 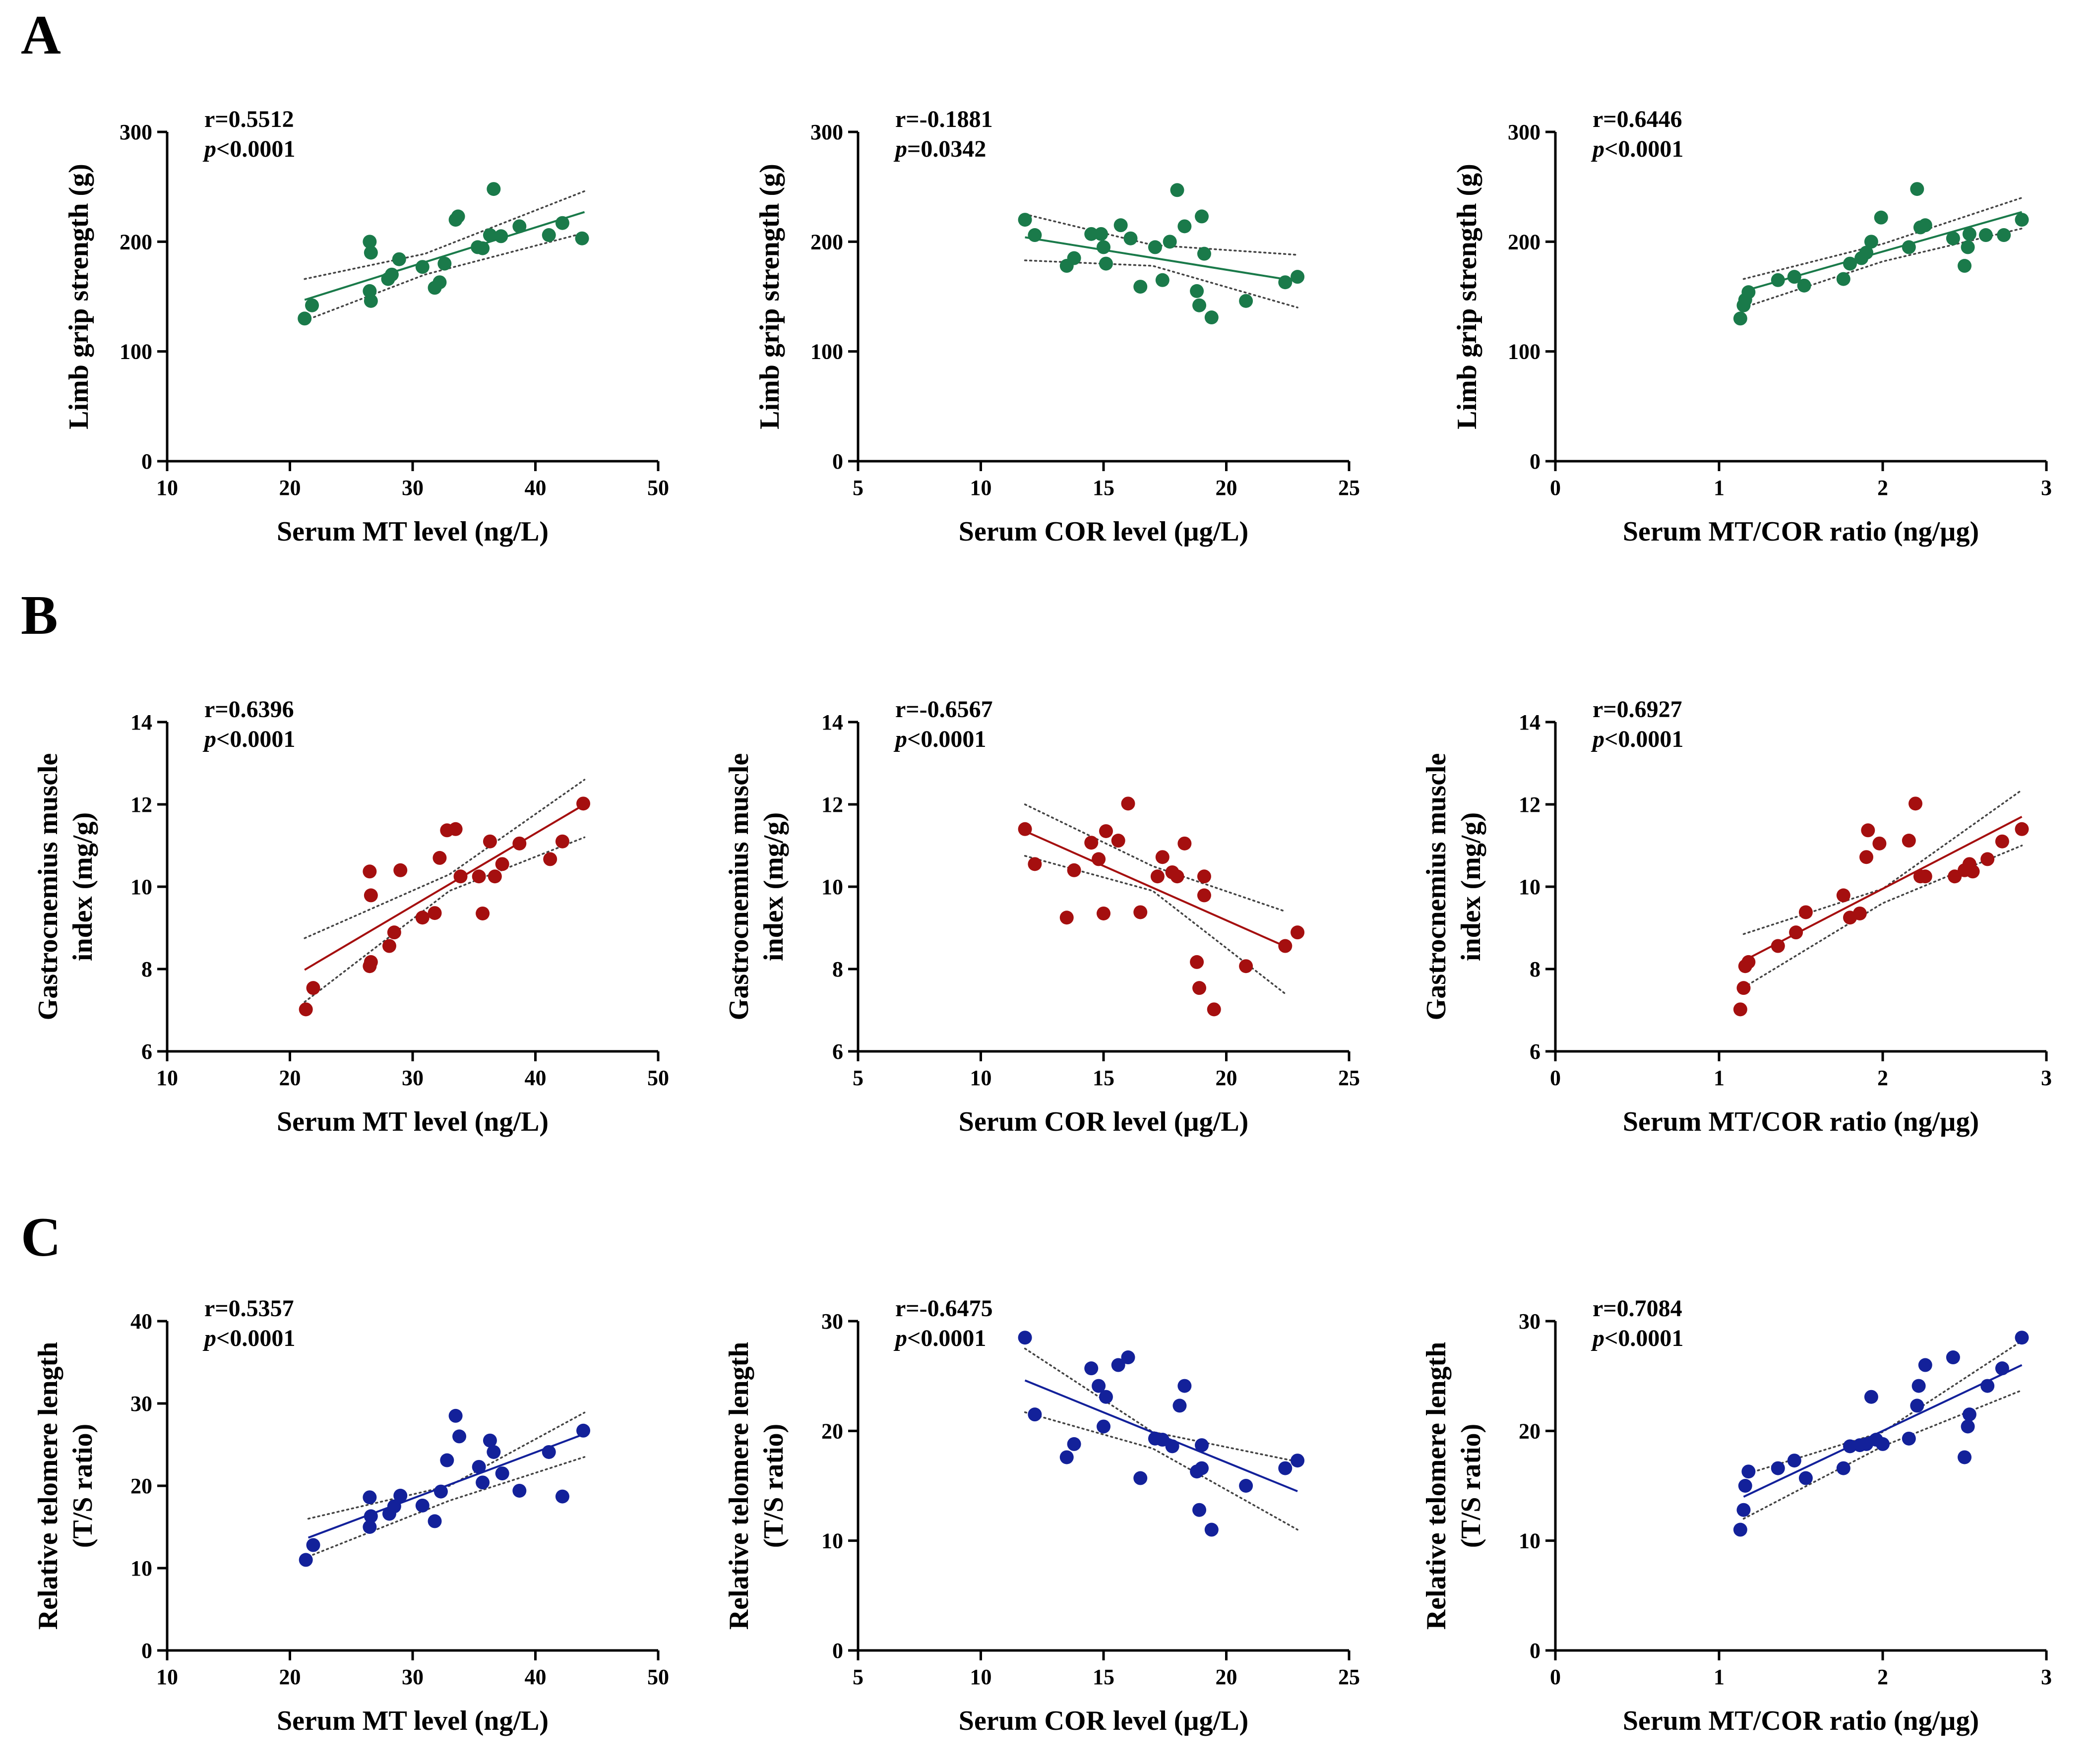 What do you see at coordinates (39, 615) in the screenshot?
I see `panel-letter-b: B` at bounding box center [39, 615].